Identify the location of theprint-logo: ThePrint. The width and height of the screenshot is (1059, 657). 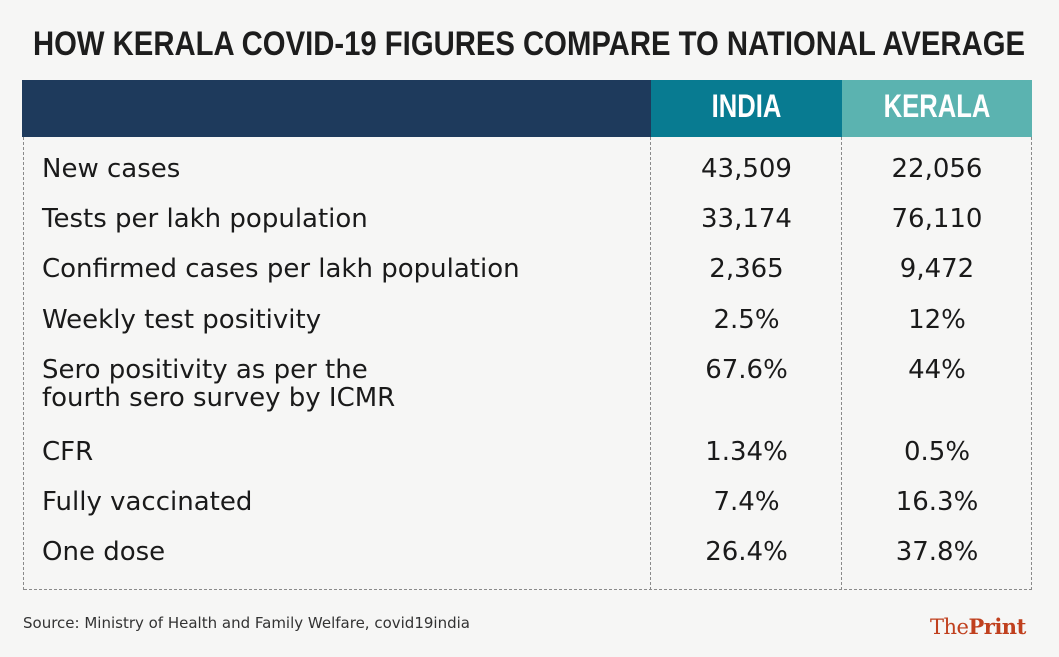
(978, 626).